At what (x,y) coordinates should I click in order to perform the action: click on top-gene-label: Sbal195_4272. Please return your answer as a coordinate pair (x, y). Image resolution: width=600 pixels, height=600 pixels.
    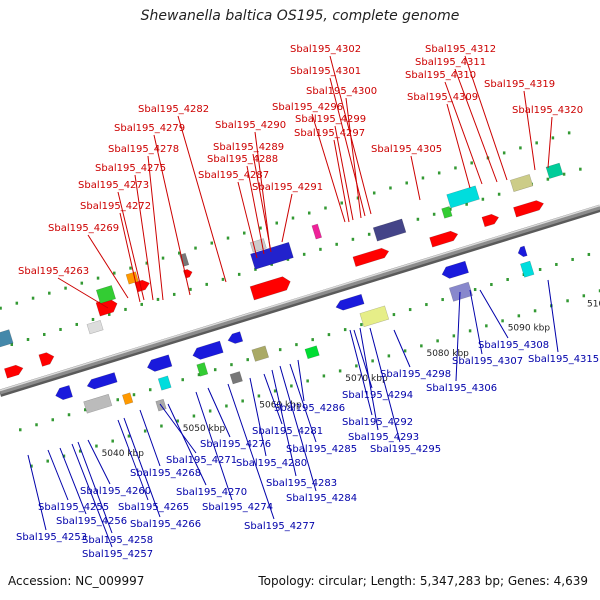
    Looking at the image, I should click on (115, 206).